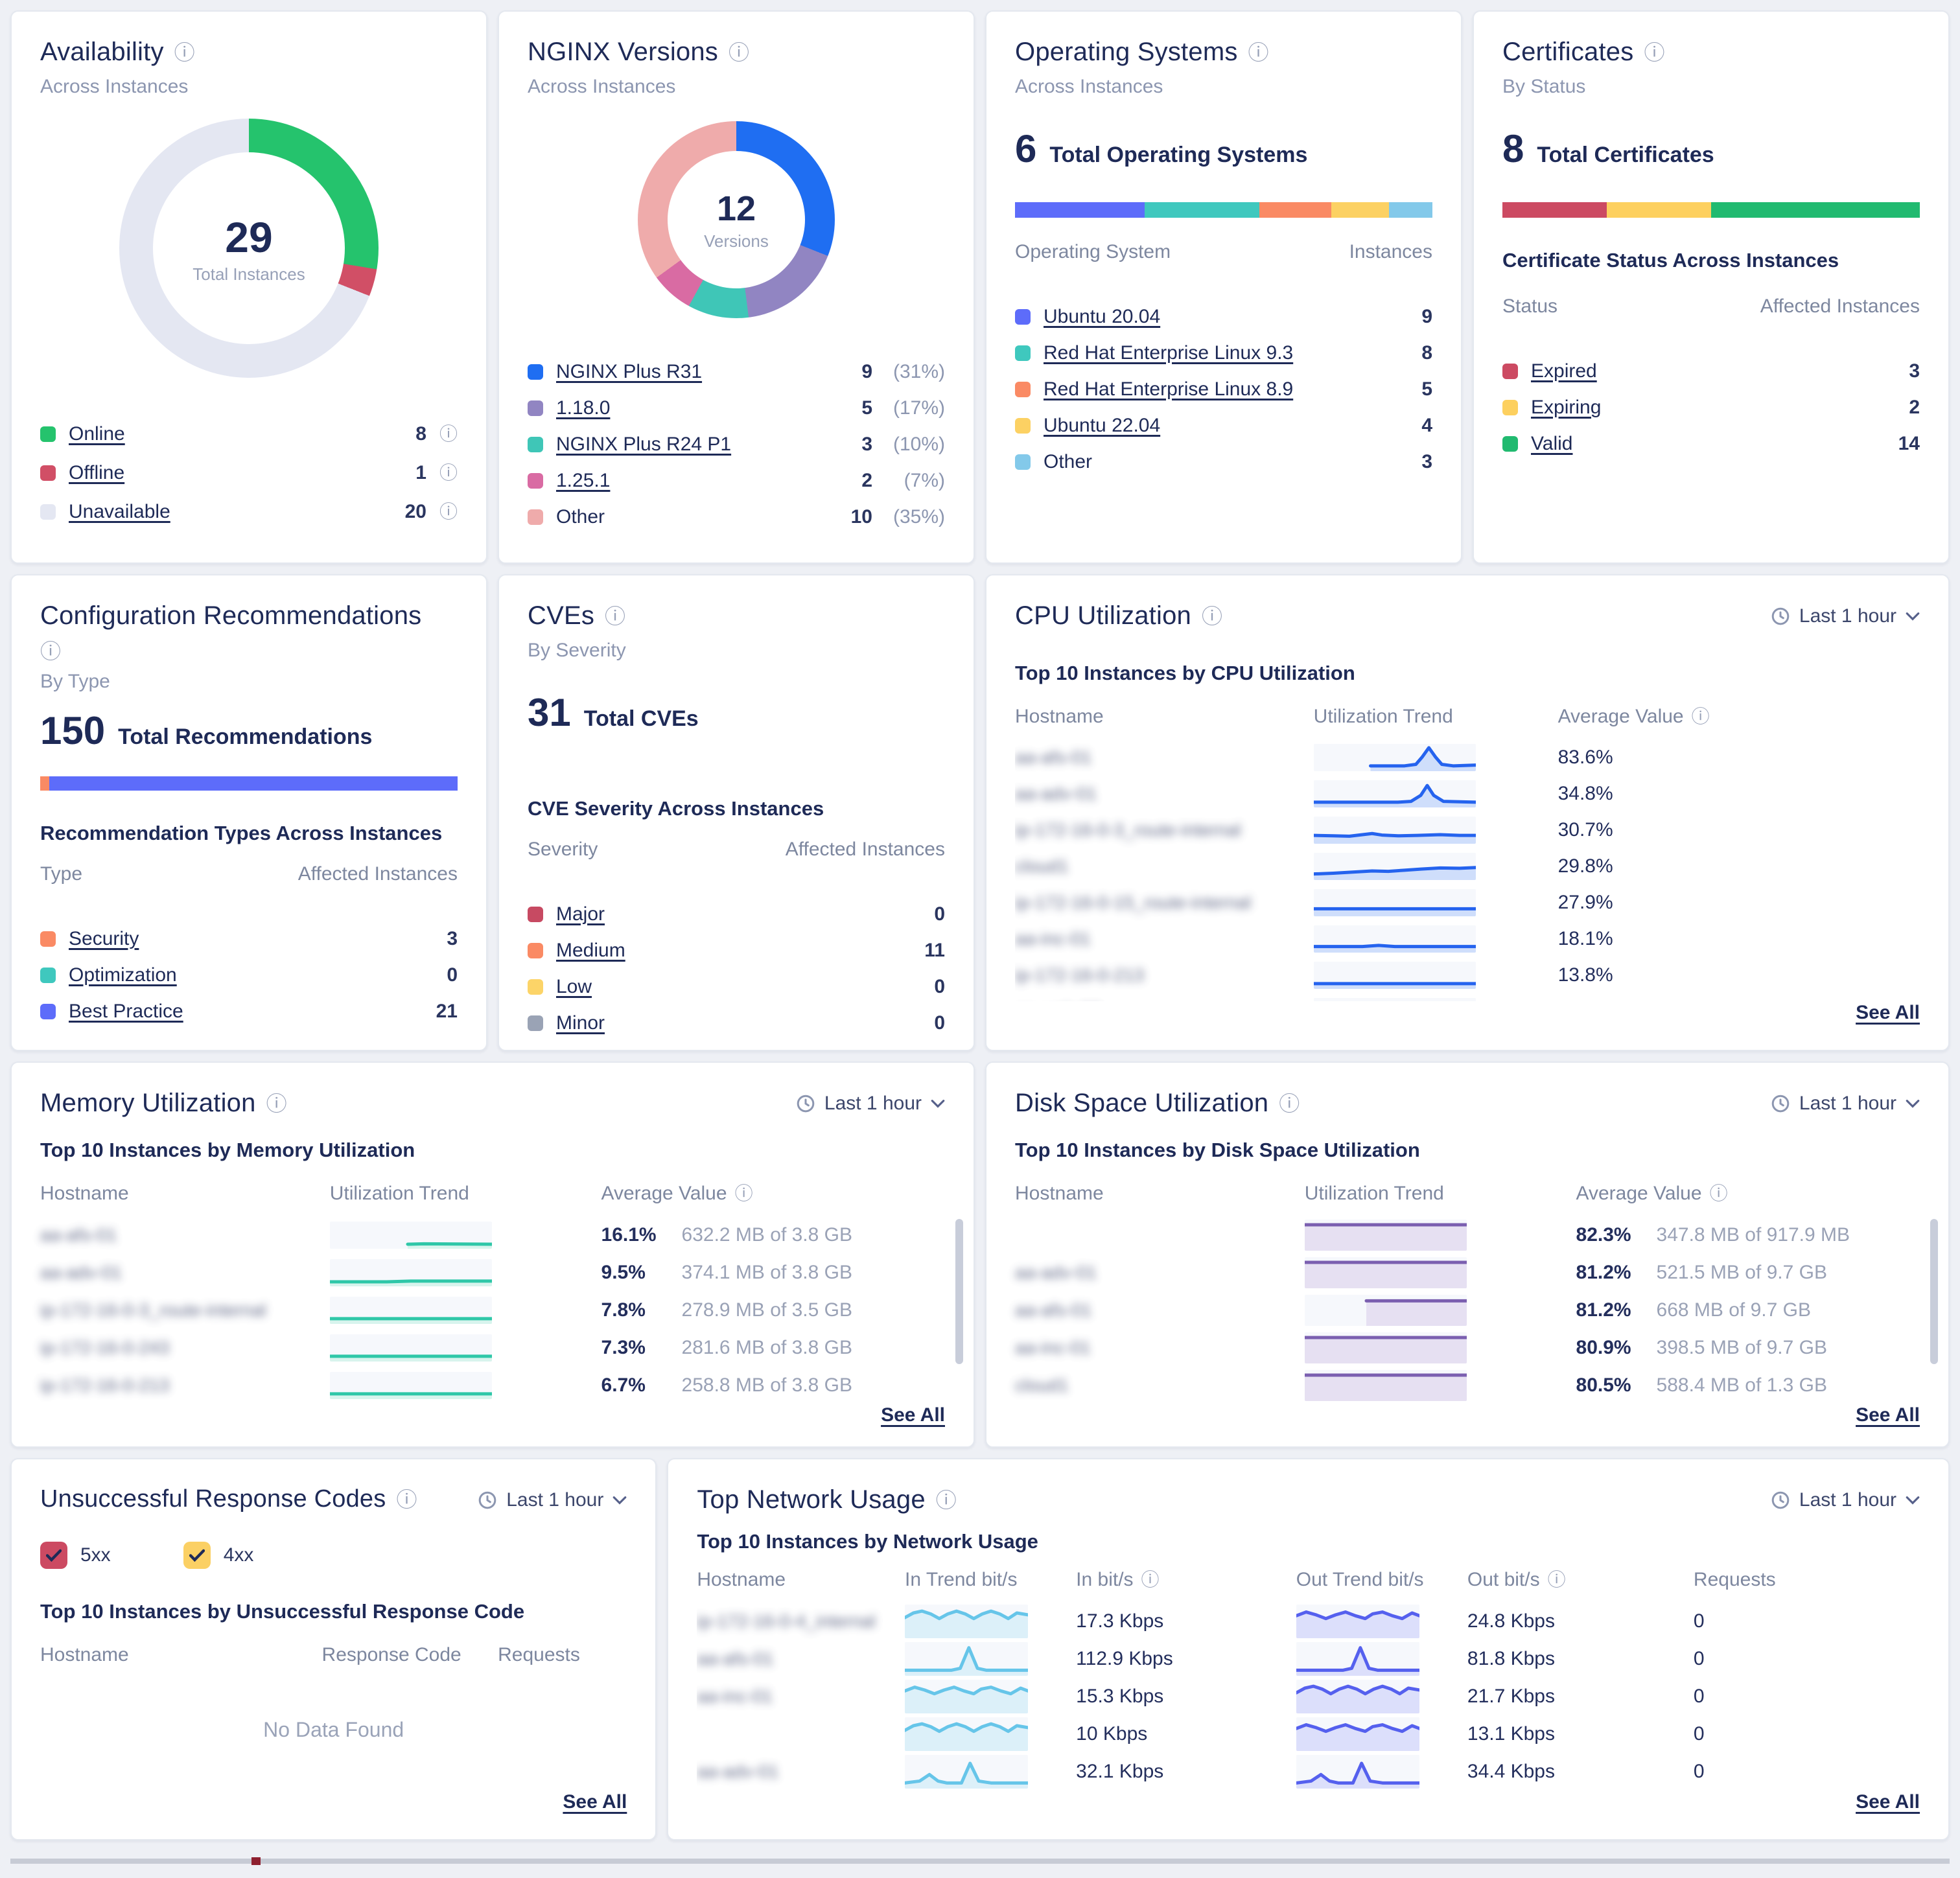  Describe the element at coordinates (583, 481) in the screenshot. I see `legend-link: 1.25.1` at that location.